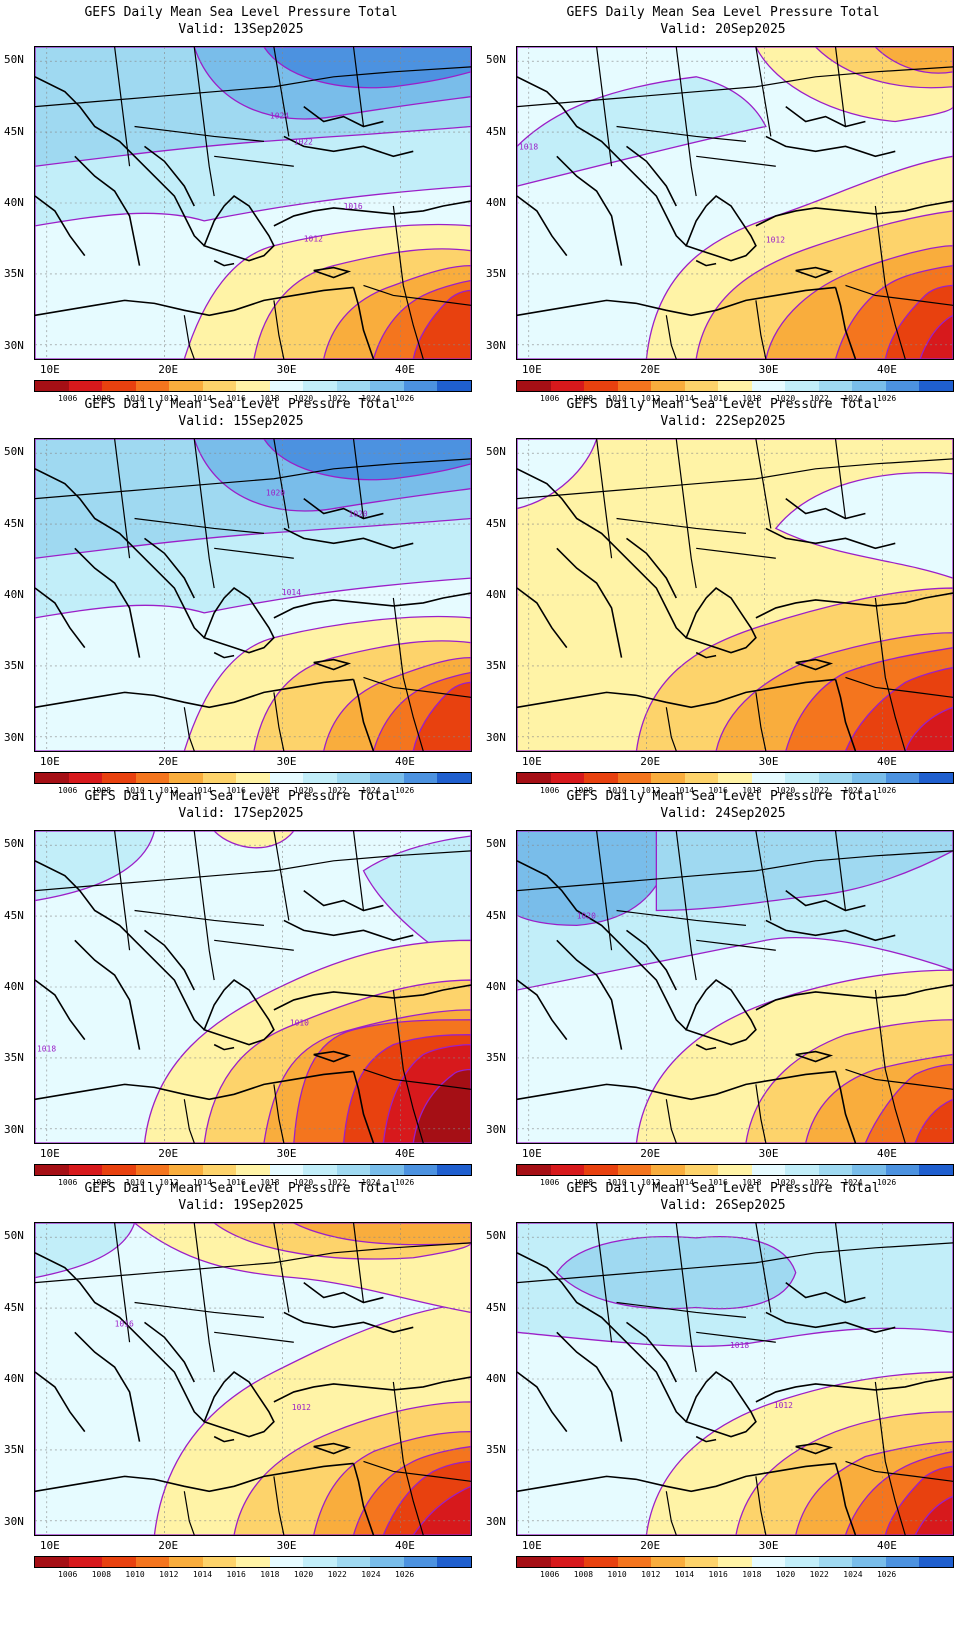  What do you see at coordinates (735, 987) in the screenshot?
I see `pressure-field: 1020` at bounding box center [735, 987].